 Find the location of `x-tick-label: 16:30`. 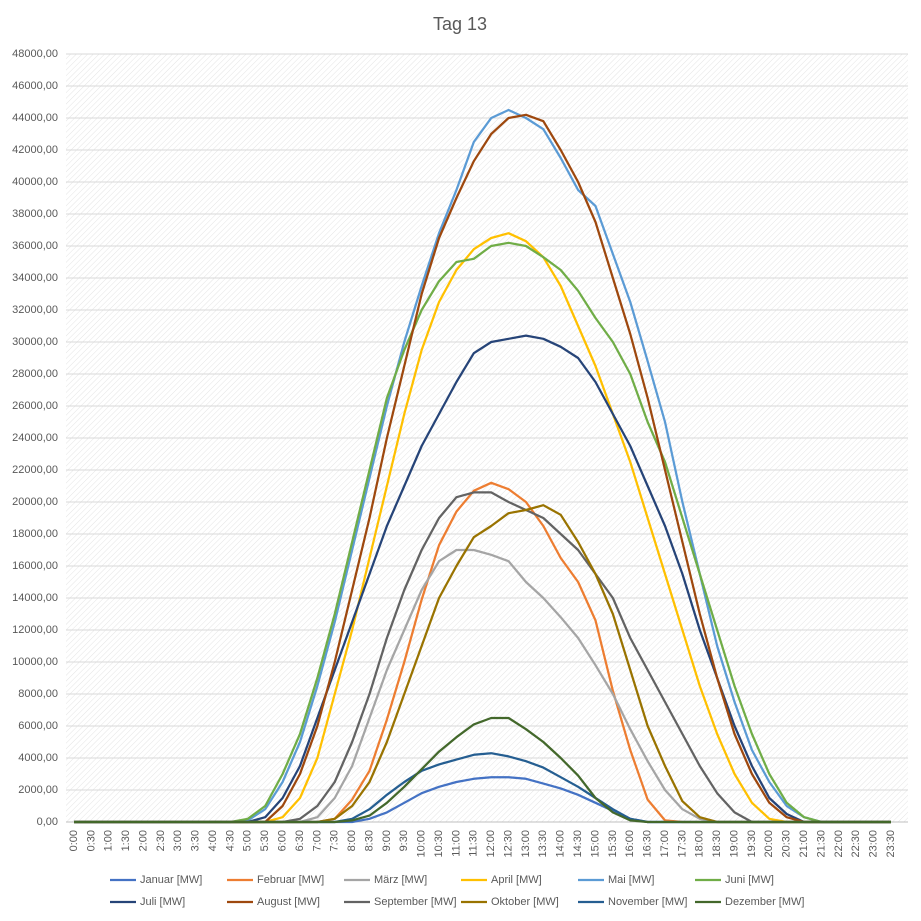

x-tick-label: 16:30 is located at coordinates (648, 844).